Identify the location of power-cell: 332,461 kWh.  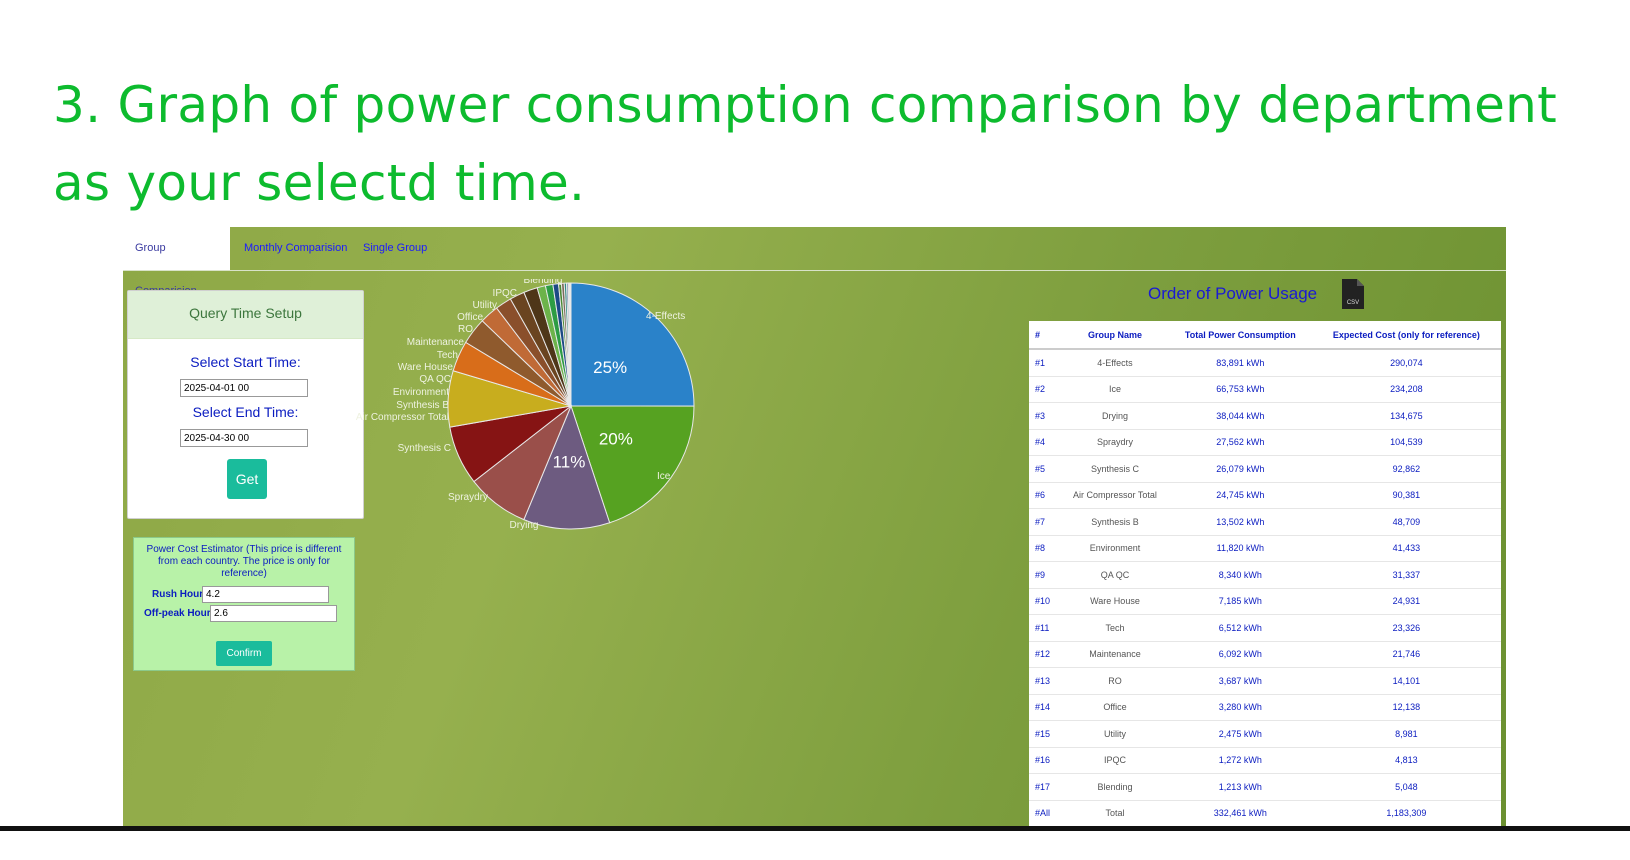
(1240, 813).